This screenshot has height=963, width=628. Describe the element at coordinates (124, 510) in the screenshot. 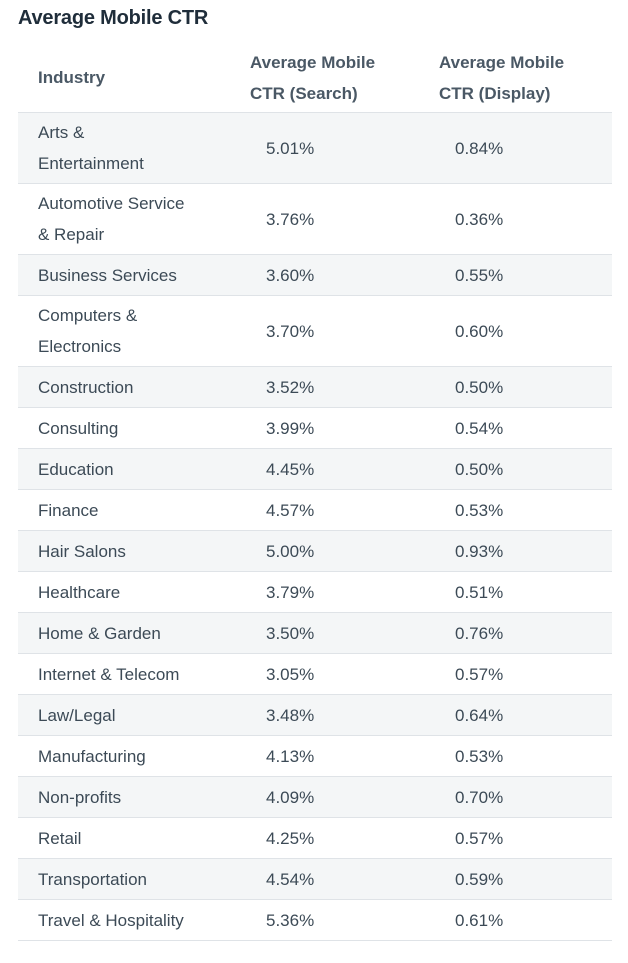

I see `cell-industry: Finance` at that location.